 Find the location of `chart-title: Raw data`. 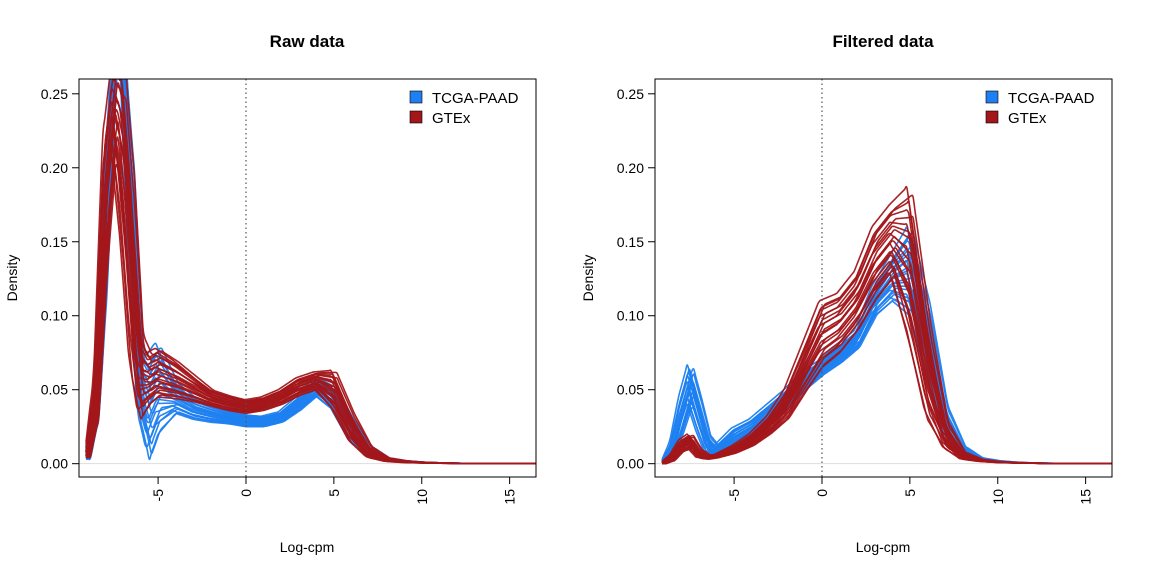

chart-title: Raw data is located at coordinates (307, 41).